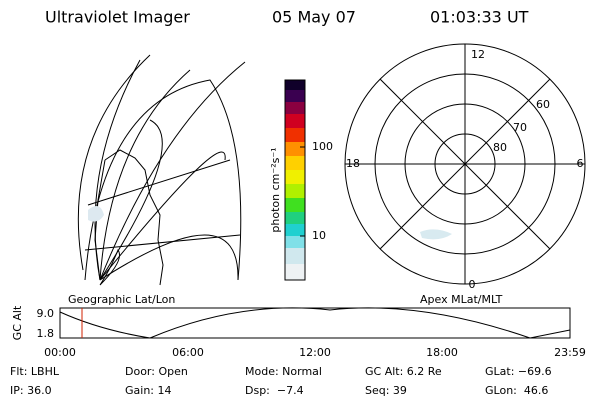 The height and width of the screenshot is (400, 600). What do you see at coordinates (46, 333) in the screenshot?
I see `timeline-y-tick: 1.8` at bounding box center [46, 333].